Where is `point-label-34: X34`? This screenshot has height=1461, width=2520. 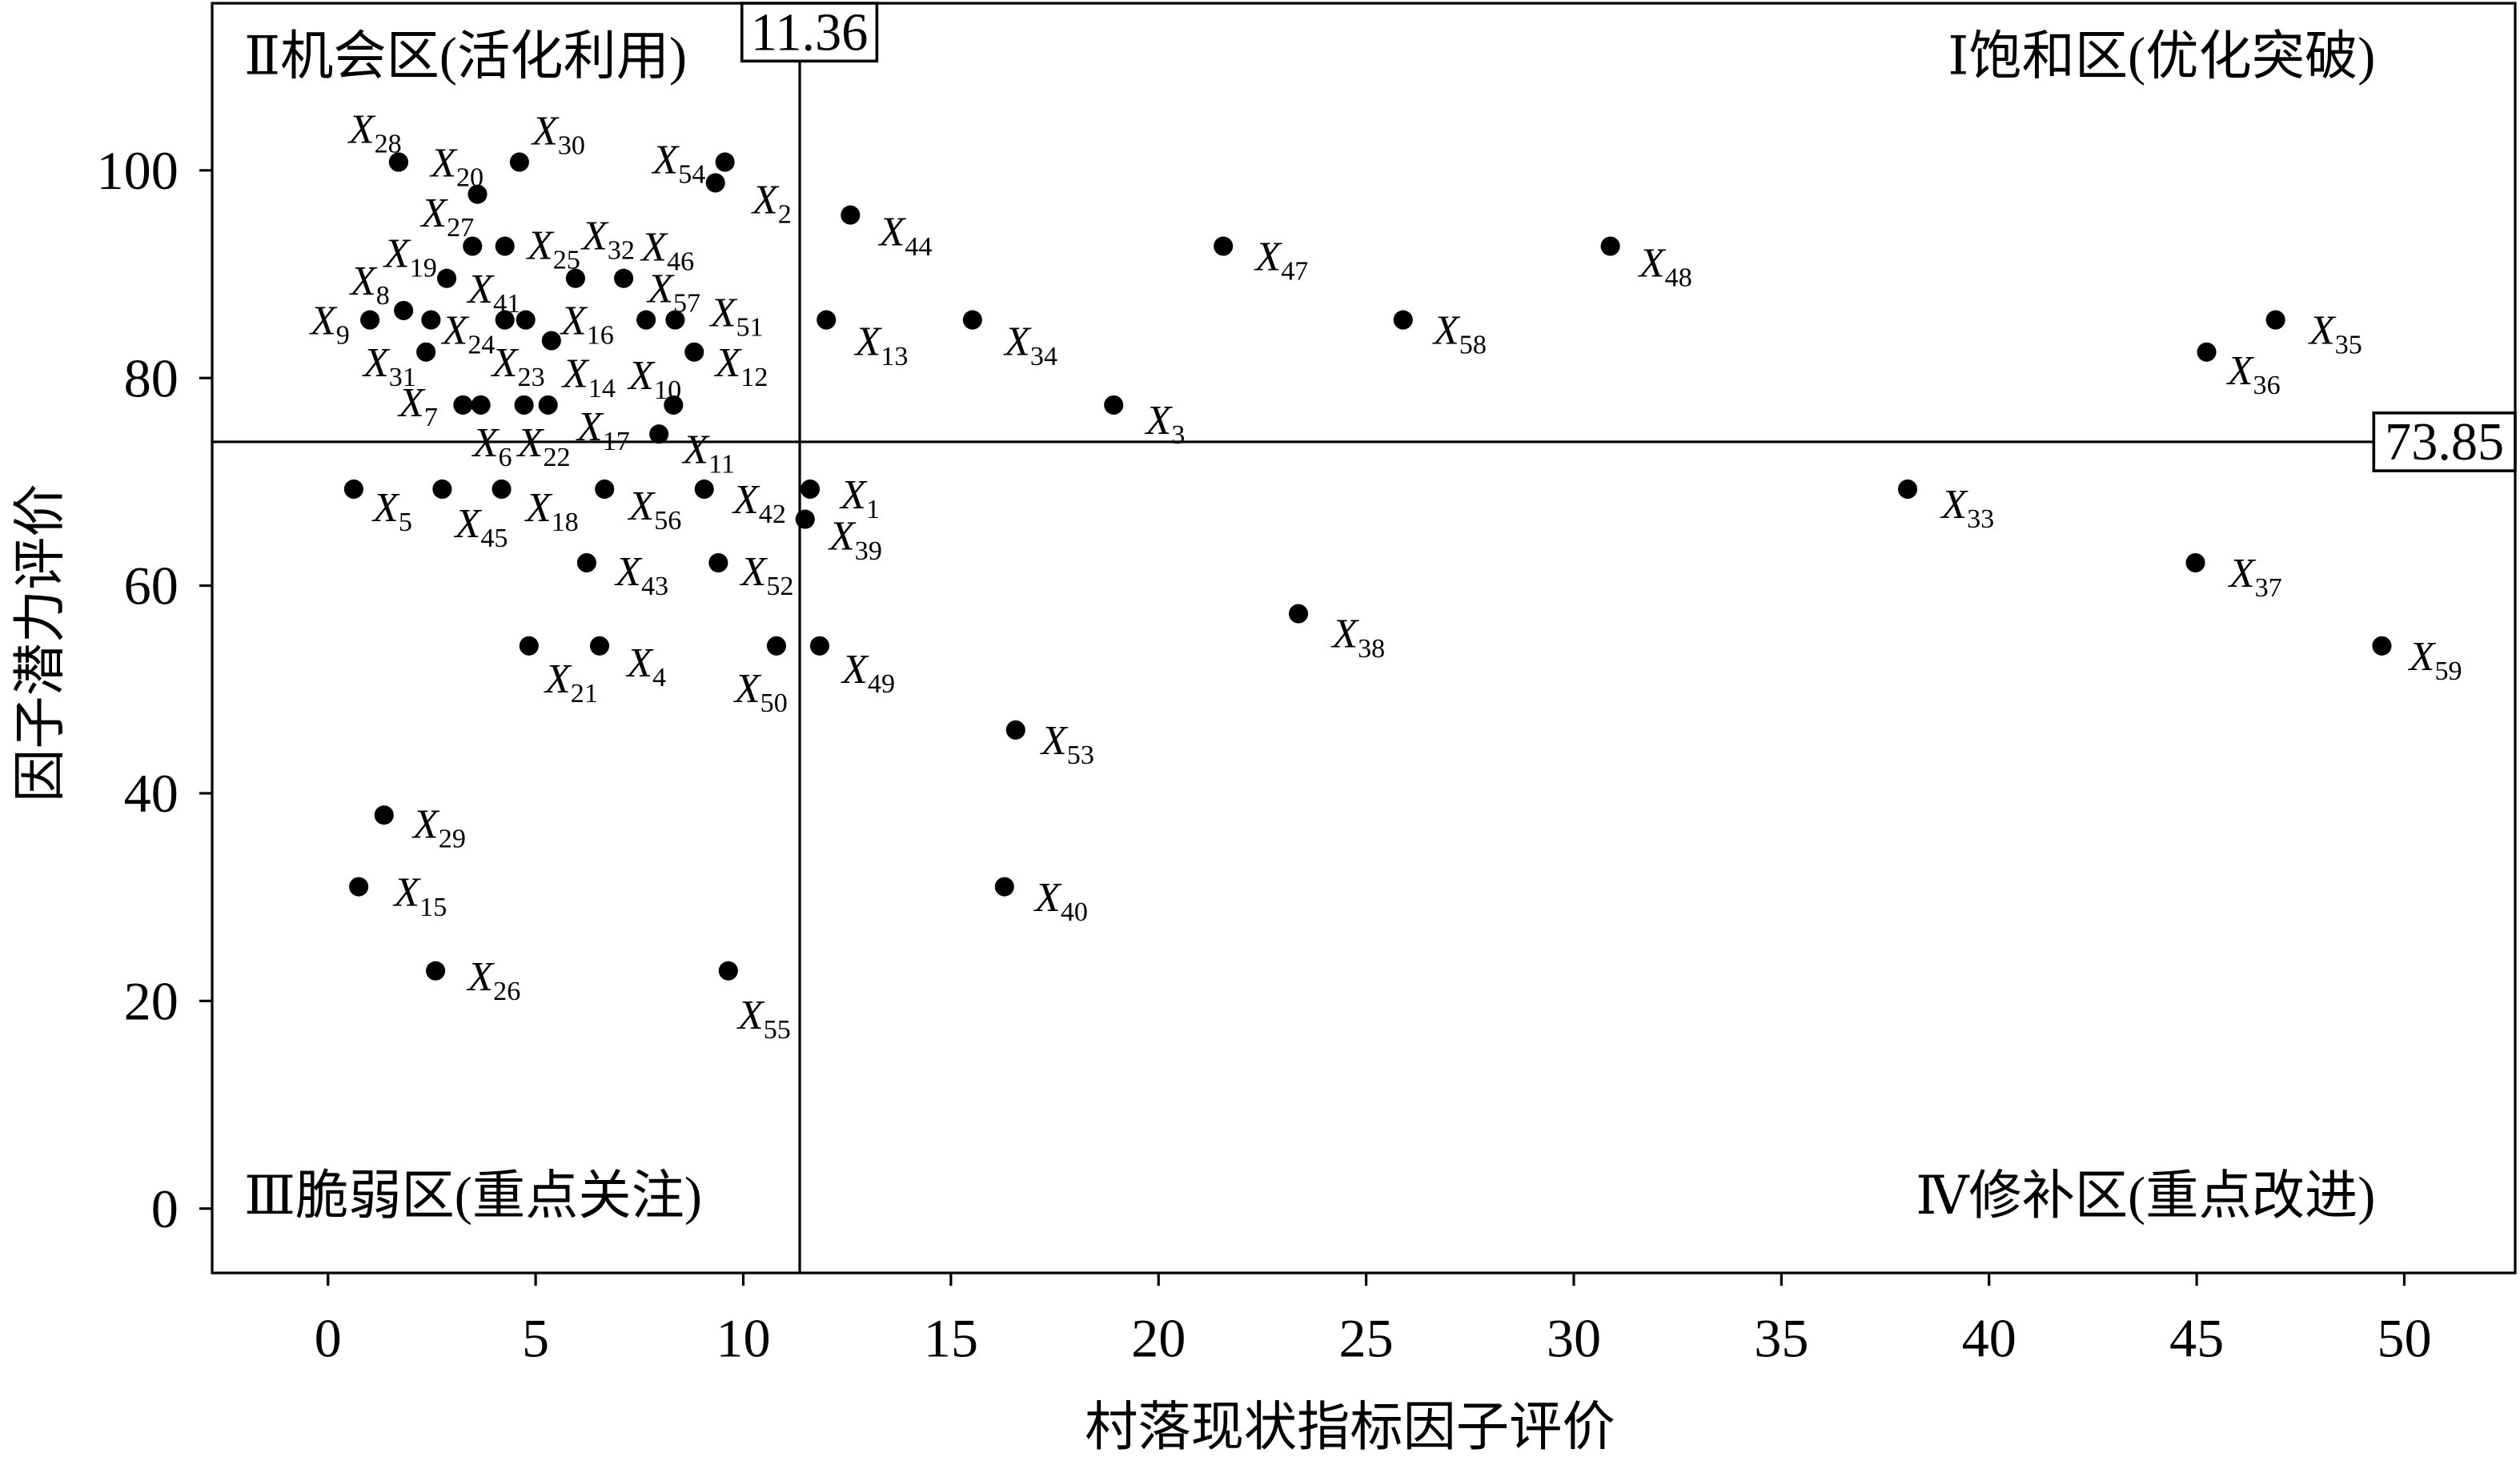
point-label-34: X34 is located at coordinates (1030, 345).